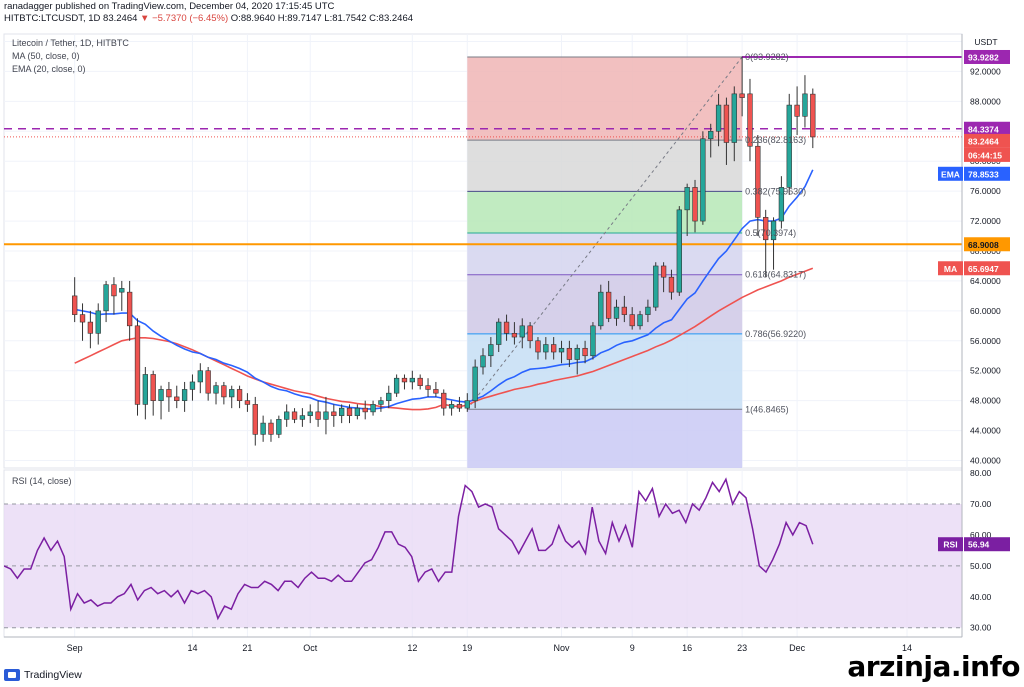 The image size is (1024, 687). Describe the element at coordinates (775, 334) in the screenshot. I see `fib-label: 0.786(56.9220)` at that location.